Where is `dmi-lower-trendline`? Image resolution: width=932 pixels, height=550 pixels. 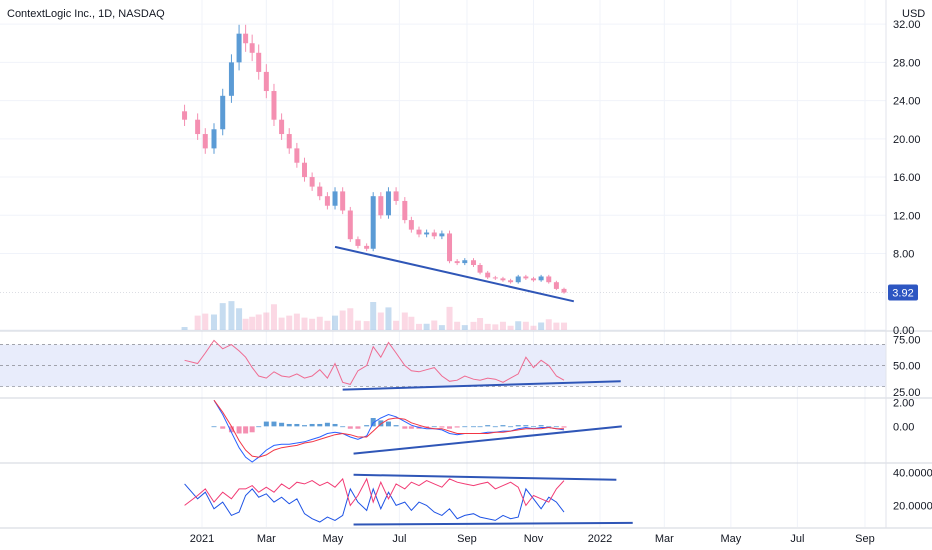
dmi-lower-trendline is located at coordinates (493, 523).